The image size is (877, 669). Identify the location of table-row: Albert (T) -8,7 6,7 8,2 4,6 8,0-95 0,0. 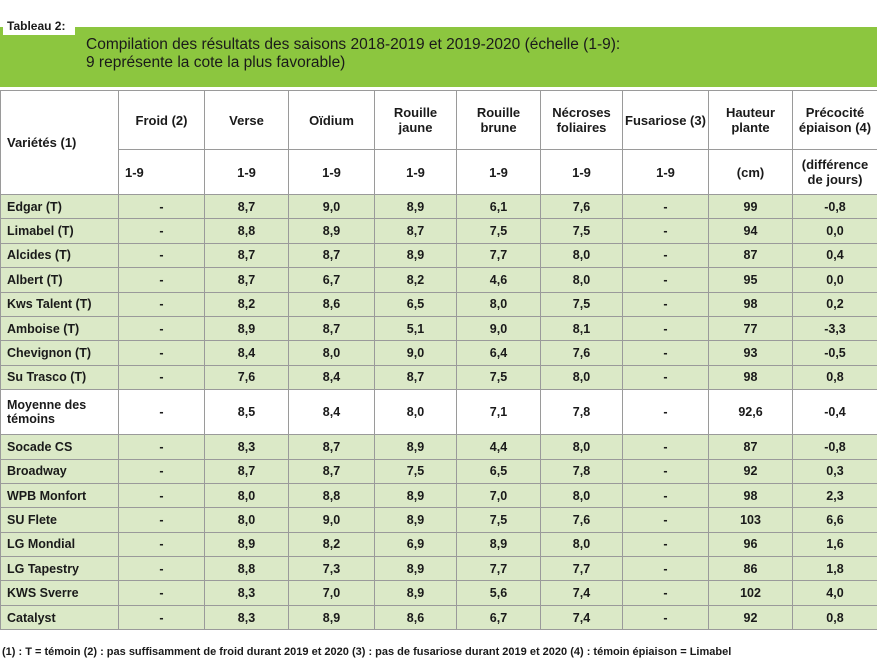
(438, 280).